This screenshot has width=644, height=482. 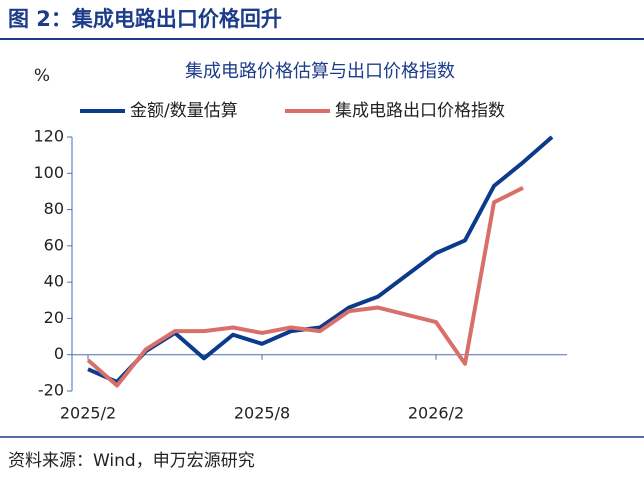 What do you see at coordinates (54, 317) in the screenshot?
I see `y-tick-label: 20` at bounding box center [54, 317].